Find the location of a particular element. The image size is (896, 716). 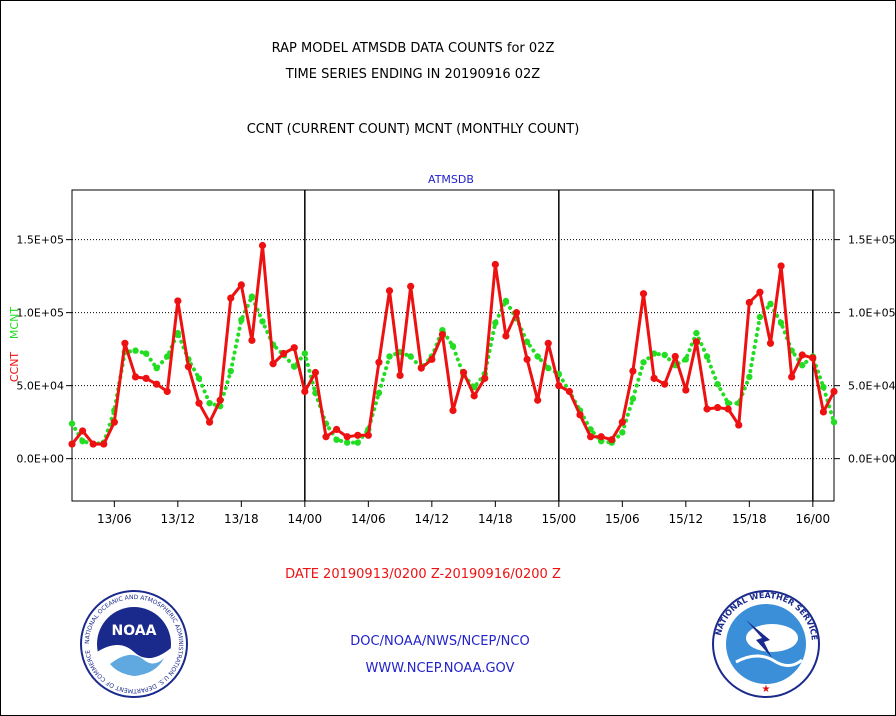

y-tick-label-right: 0.0E+00 is located at coordinates (872, 459).